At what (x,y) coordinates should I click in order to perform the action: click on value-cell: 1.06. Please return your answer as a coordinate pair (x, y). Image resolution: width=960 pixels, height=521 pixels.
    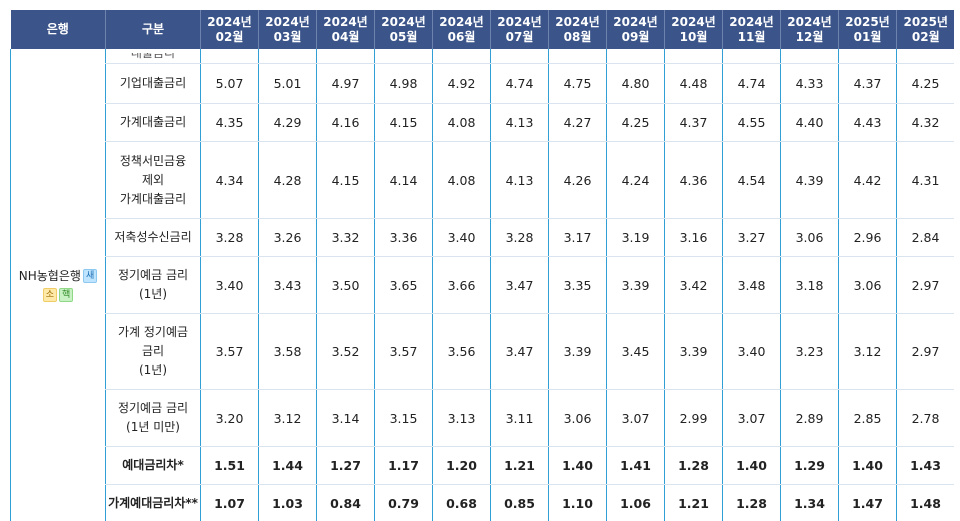
    Looking at the image, I should click on (635, 502).